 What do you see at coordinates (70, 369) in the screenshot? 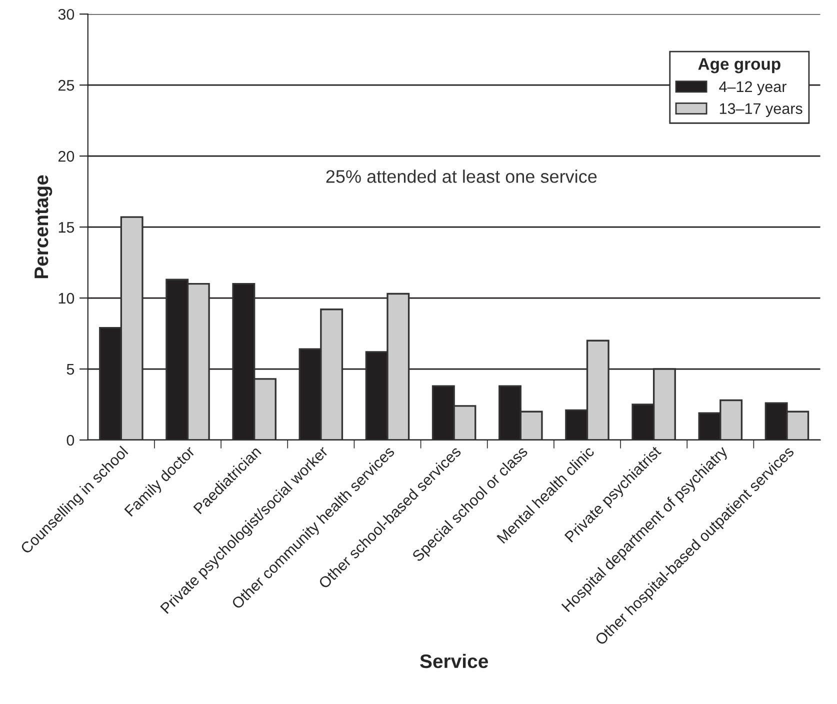
I see `y-tick-label: 5` at bounding box center [70, 369].